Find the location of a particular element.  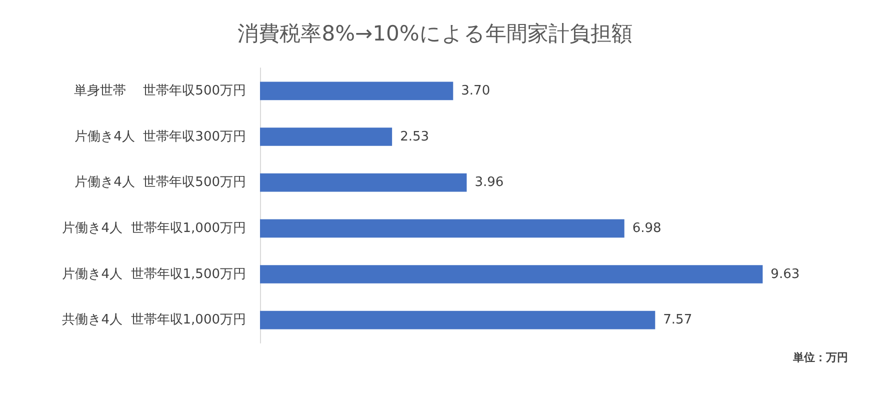

data-label: 7.57 is located at coordinates (677, 320).